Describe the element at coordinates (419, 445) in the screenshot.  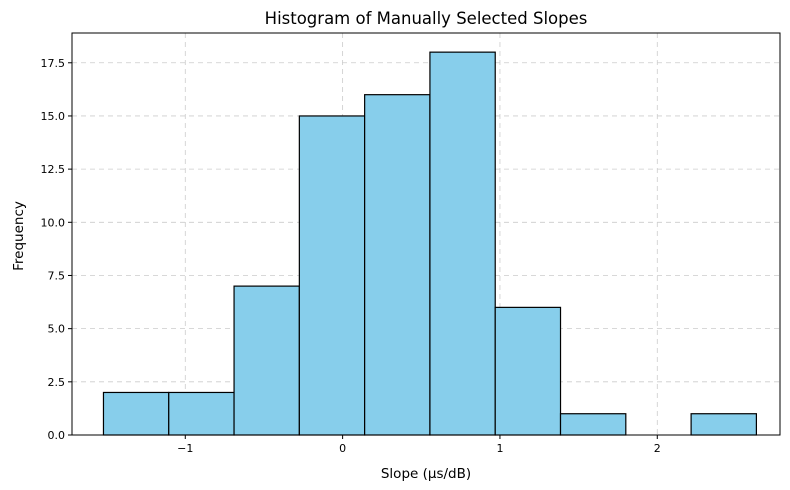
I see `x-axis-ticks: −1 0 1 2` at that location.